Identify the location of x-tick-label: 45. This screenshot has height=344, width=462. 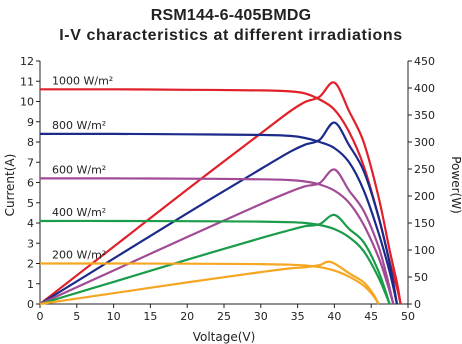
(371, 316).